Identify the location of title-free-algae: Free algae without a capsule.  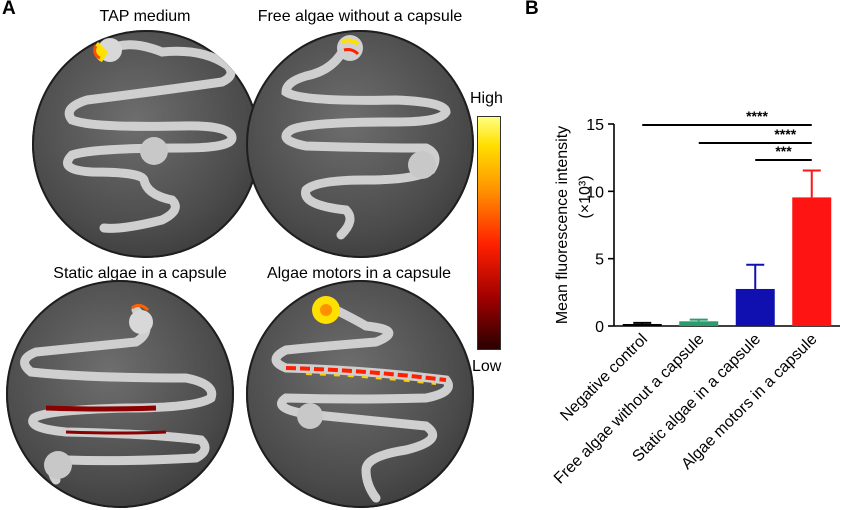
(360, 16).